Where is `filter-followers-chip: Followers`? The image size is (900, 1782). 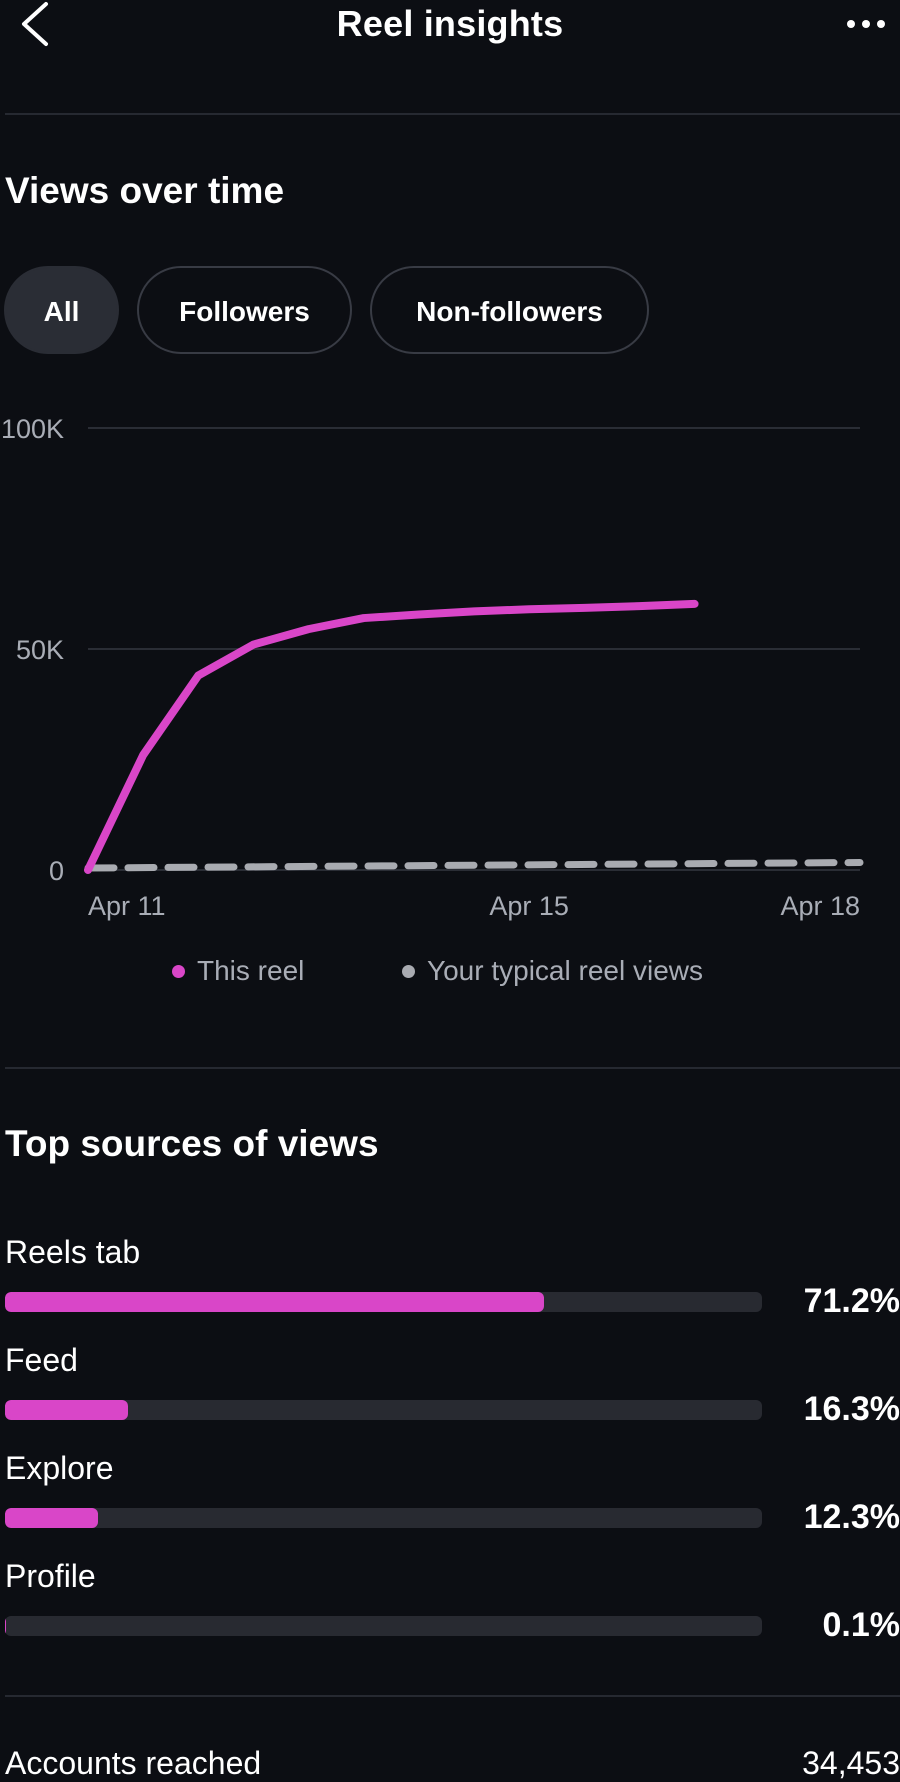
filter-followers-chip: Followers is located at coordinates (244, 310).